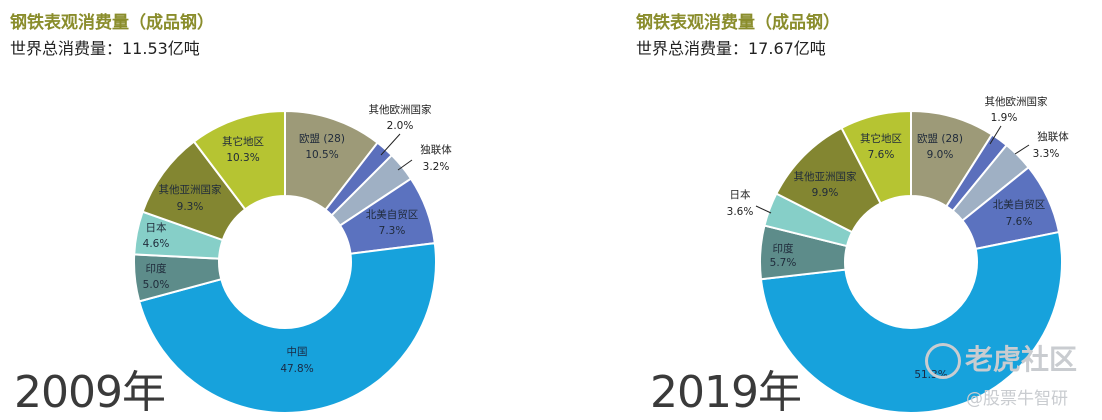 This screenshot has height=420, width=1102. What do you see at coordinates (392, 214) in the screenshot?
I see `chart1-label-3: 北美自贸区` at bounding box center [392, 214].